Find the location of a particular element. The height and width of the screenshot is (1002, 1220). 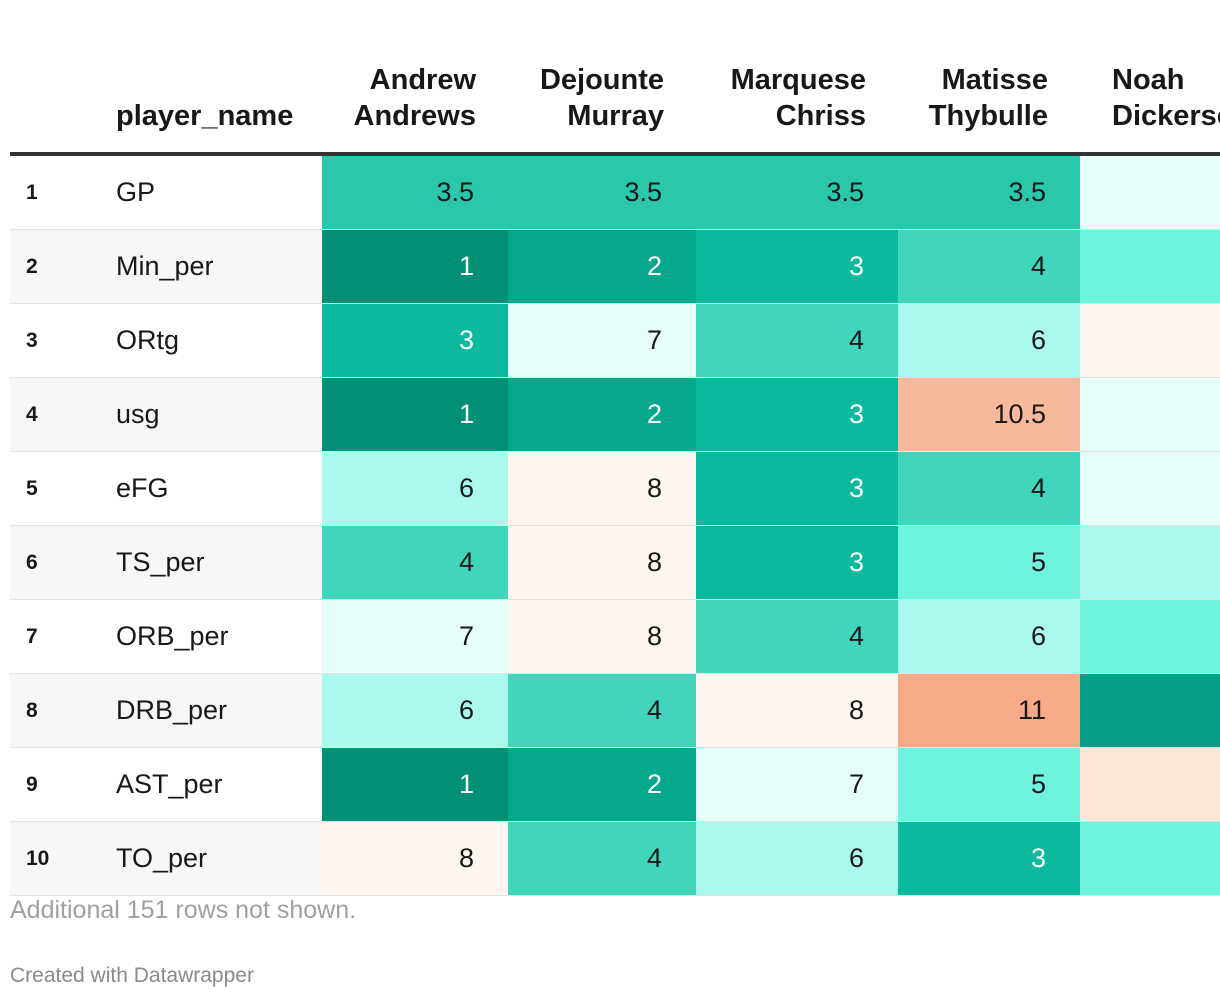

row-stat-name: AST_per is located at coordinates (206, 784).